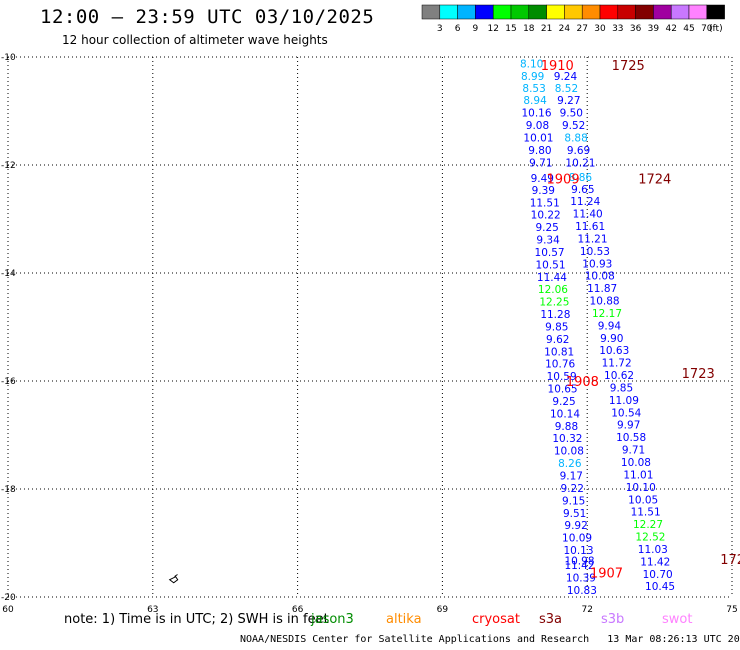  Describe the element at coordinates (546, 228) in the screenshot. I see `swh-value: 9.25` at that location.